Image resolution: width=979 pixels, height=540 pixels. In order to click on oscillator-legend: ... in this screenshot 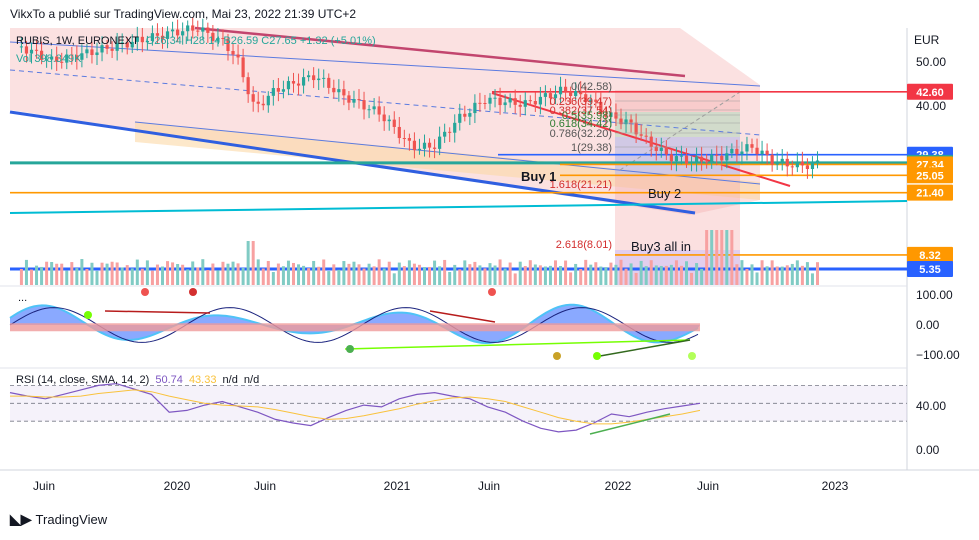, I will do `click(23, 298)`.